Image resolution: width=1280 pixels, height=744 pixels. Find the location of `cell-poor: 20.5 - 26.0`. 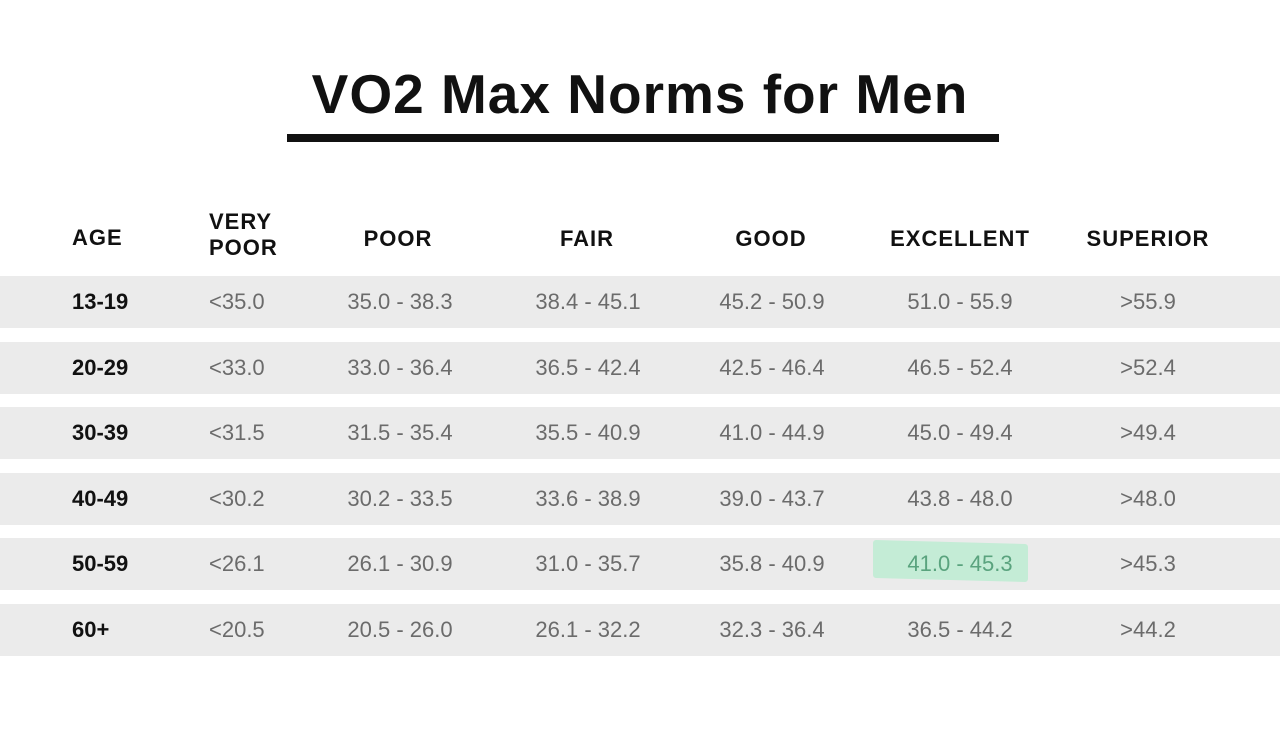

cell-poor: 20.5 - 26.0 is located at coordinates (400, 629).